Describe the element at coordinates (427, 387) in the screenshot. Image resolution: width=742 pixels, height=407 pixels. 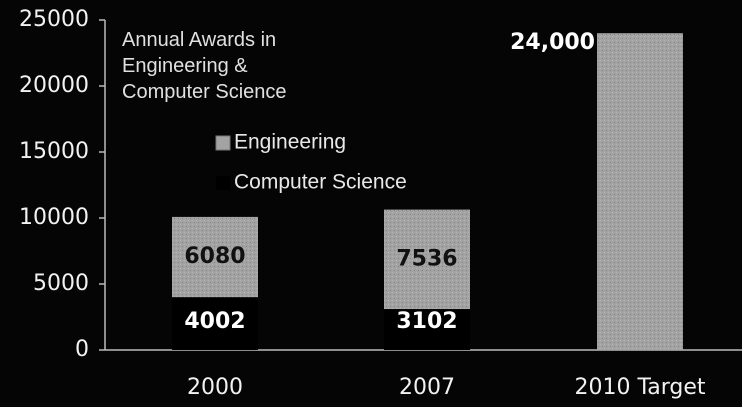
I see `x-tick-label: 2007` at that location.